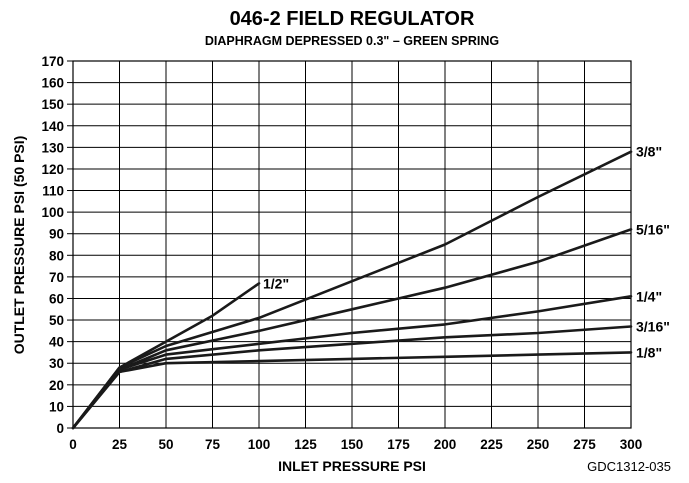 The height and width of the screenshot is (483, 689). Describe the element at coordinates (398, 444) in the screenshot. I see `x-tick-label: 175` at that location.